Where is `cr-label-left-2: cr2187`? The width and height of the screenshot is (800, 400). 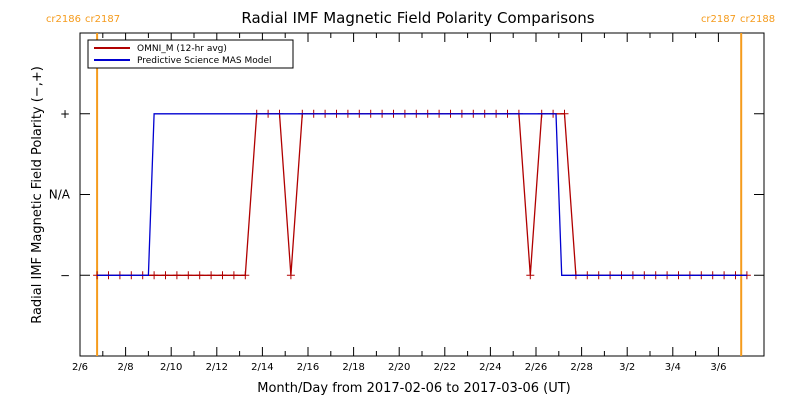
cr-label-left-2: cr2187 is located at coordinates (718, 19).